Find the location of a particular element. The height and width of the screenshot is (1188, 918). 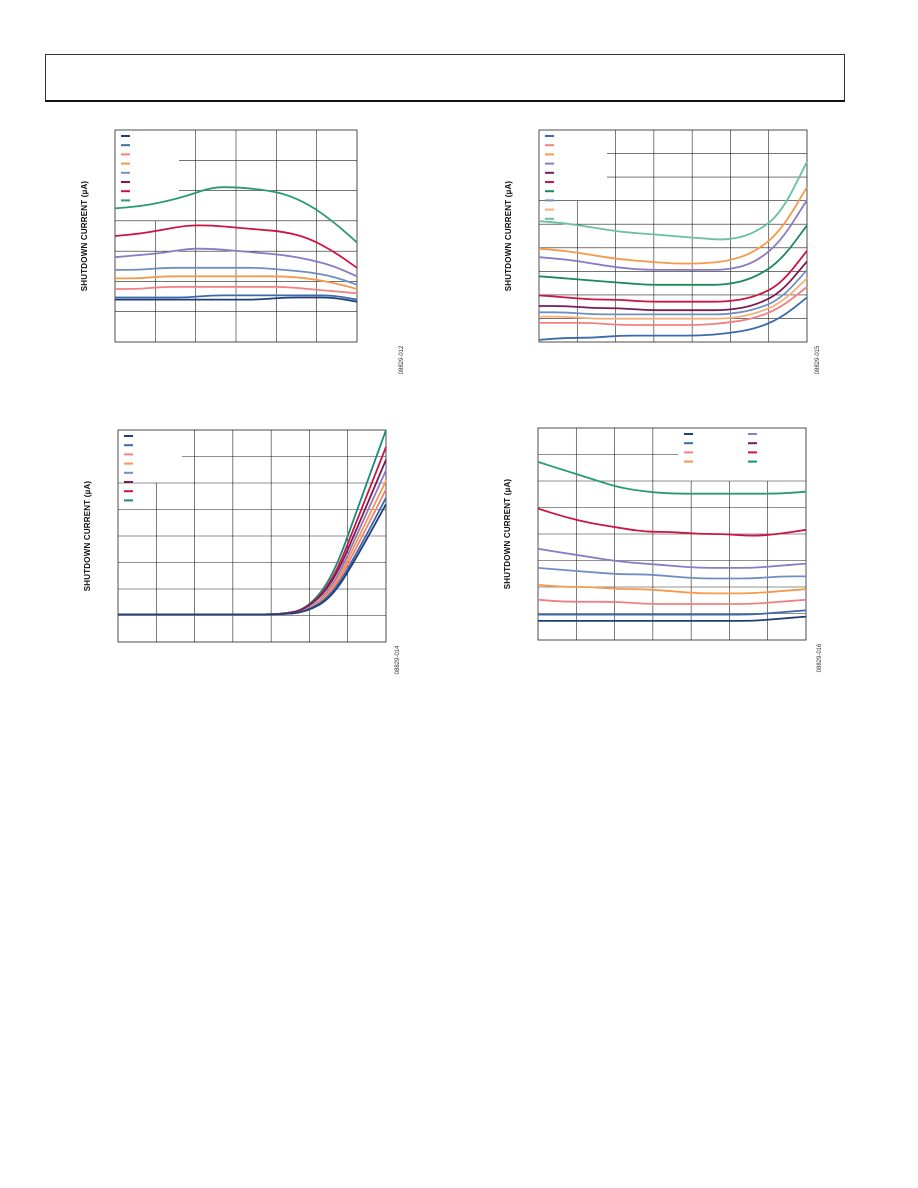

figure-id-label: 08829-014 is located at coordinates (398, 659).